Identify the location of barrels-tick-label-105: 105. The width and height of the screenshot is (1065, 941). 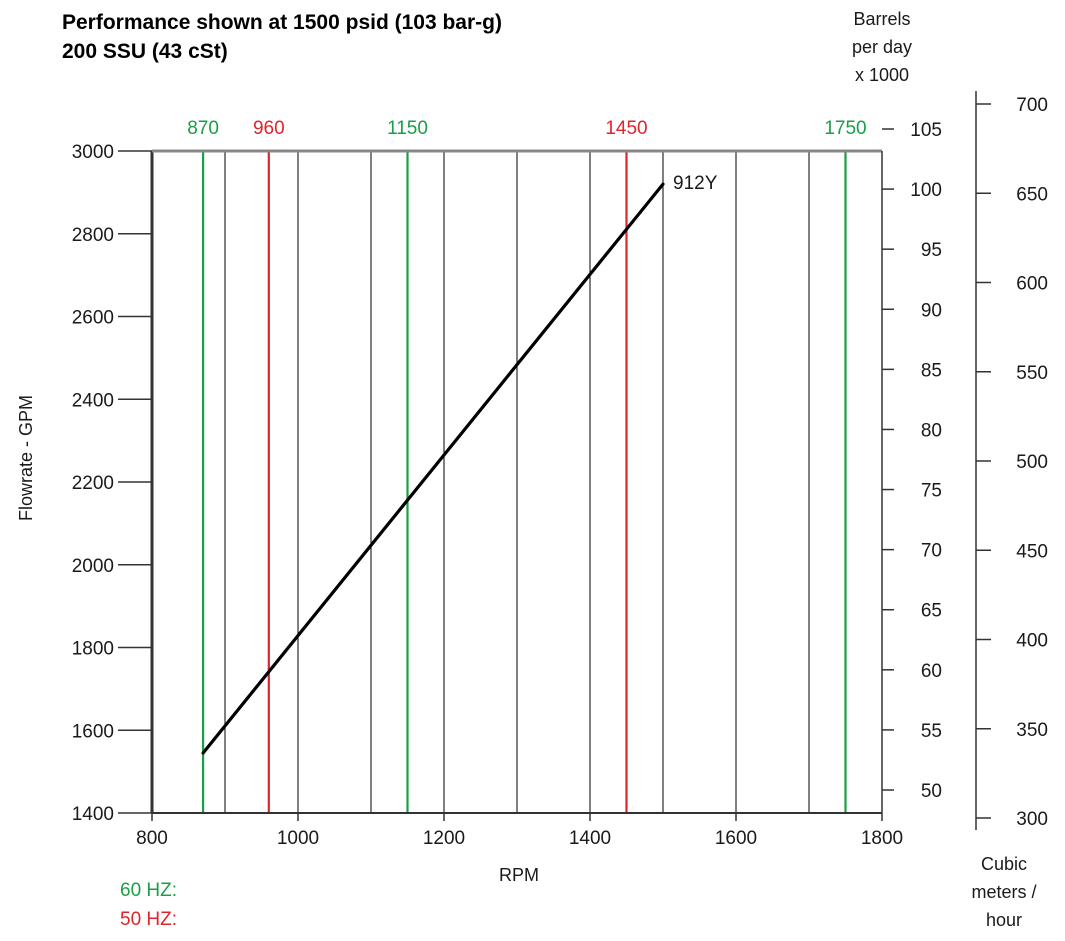
(926, 130).